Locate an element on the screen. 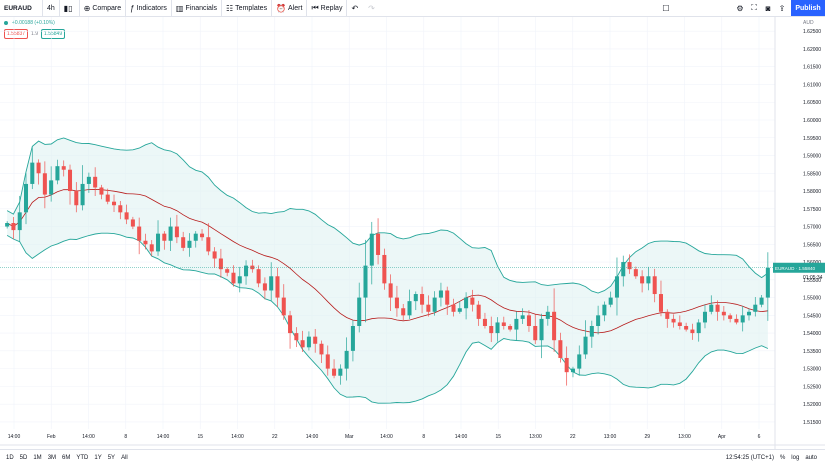  range-button: 6M is located at coordinates (66, 457).